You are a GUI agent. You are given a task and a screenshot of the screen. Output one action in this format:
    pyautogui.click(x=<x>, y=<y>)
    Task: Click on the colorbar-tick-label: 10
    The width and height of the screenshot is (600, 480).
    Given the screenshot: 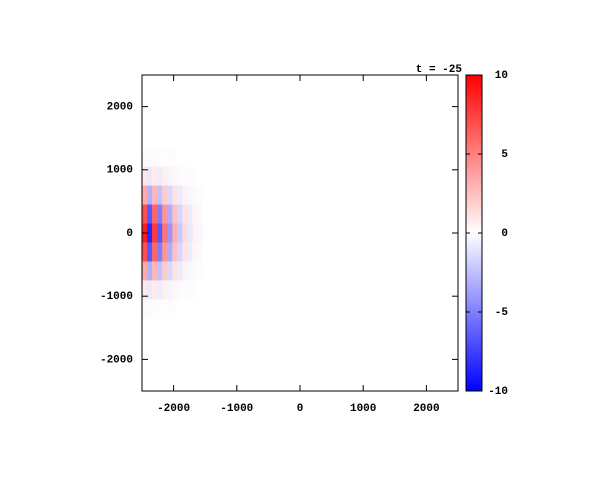 What is the action you would take?
    pyautogui.click(x=501, y=76)
    